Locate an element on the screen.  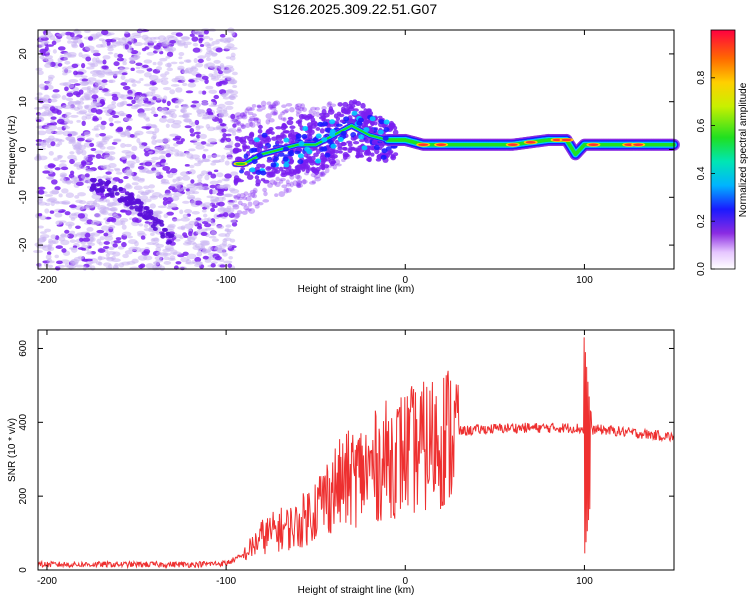
hot-spot is located at coordinates (441, 145).